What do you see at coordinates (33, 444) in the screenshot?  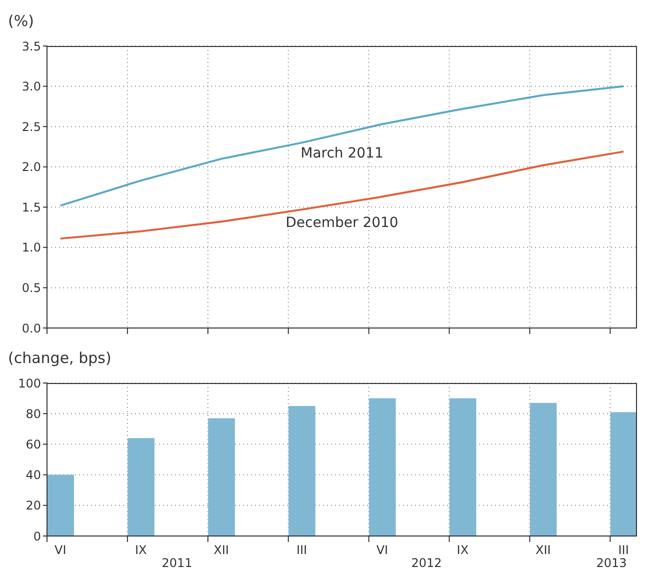 I see `y-tick-label: 60` at bounding box center [33, 444].